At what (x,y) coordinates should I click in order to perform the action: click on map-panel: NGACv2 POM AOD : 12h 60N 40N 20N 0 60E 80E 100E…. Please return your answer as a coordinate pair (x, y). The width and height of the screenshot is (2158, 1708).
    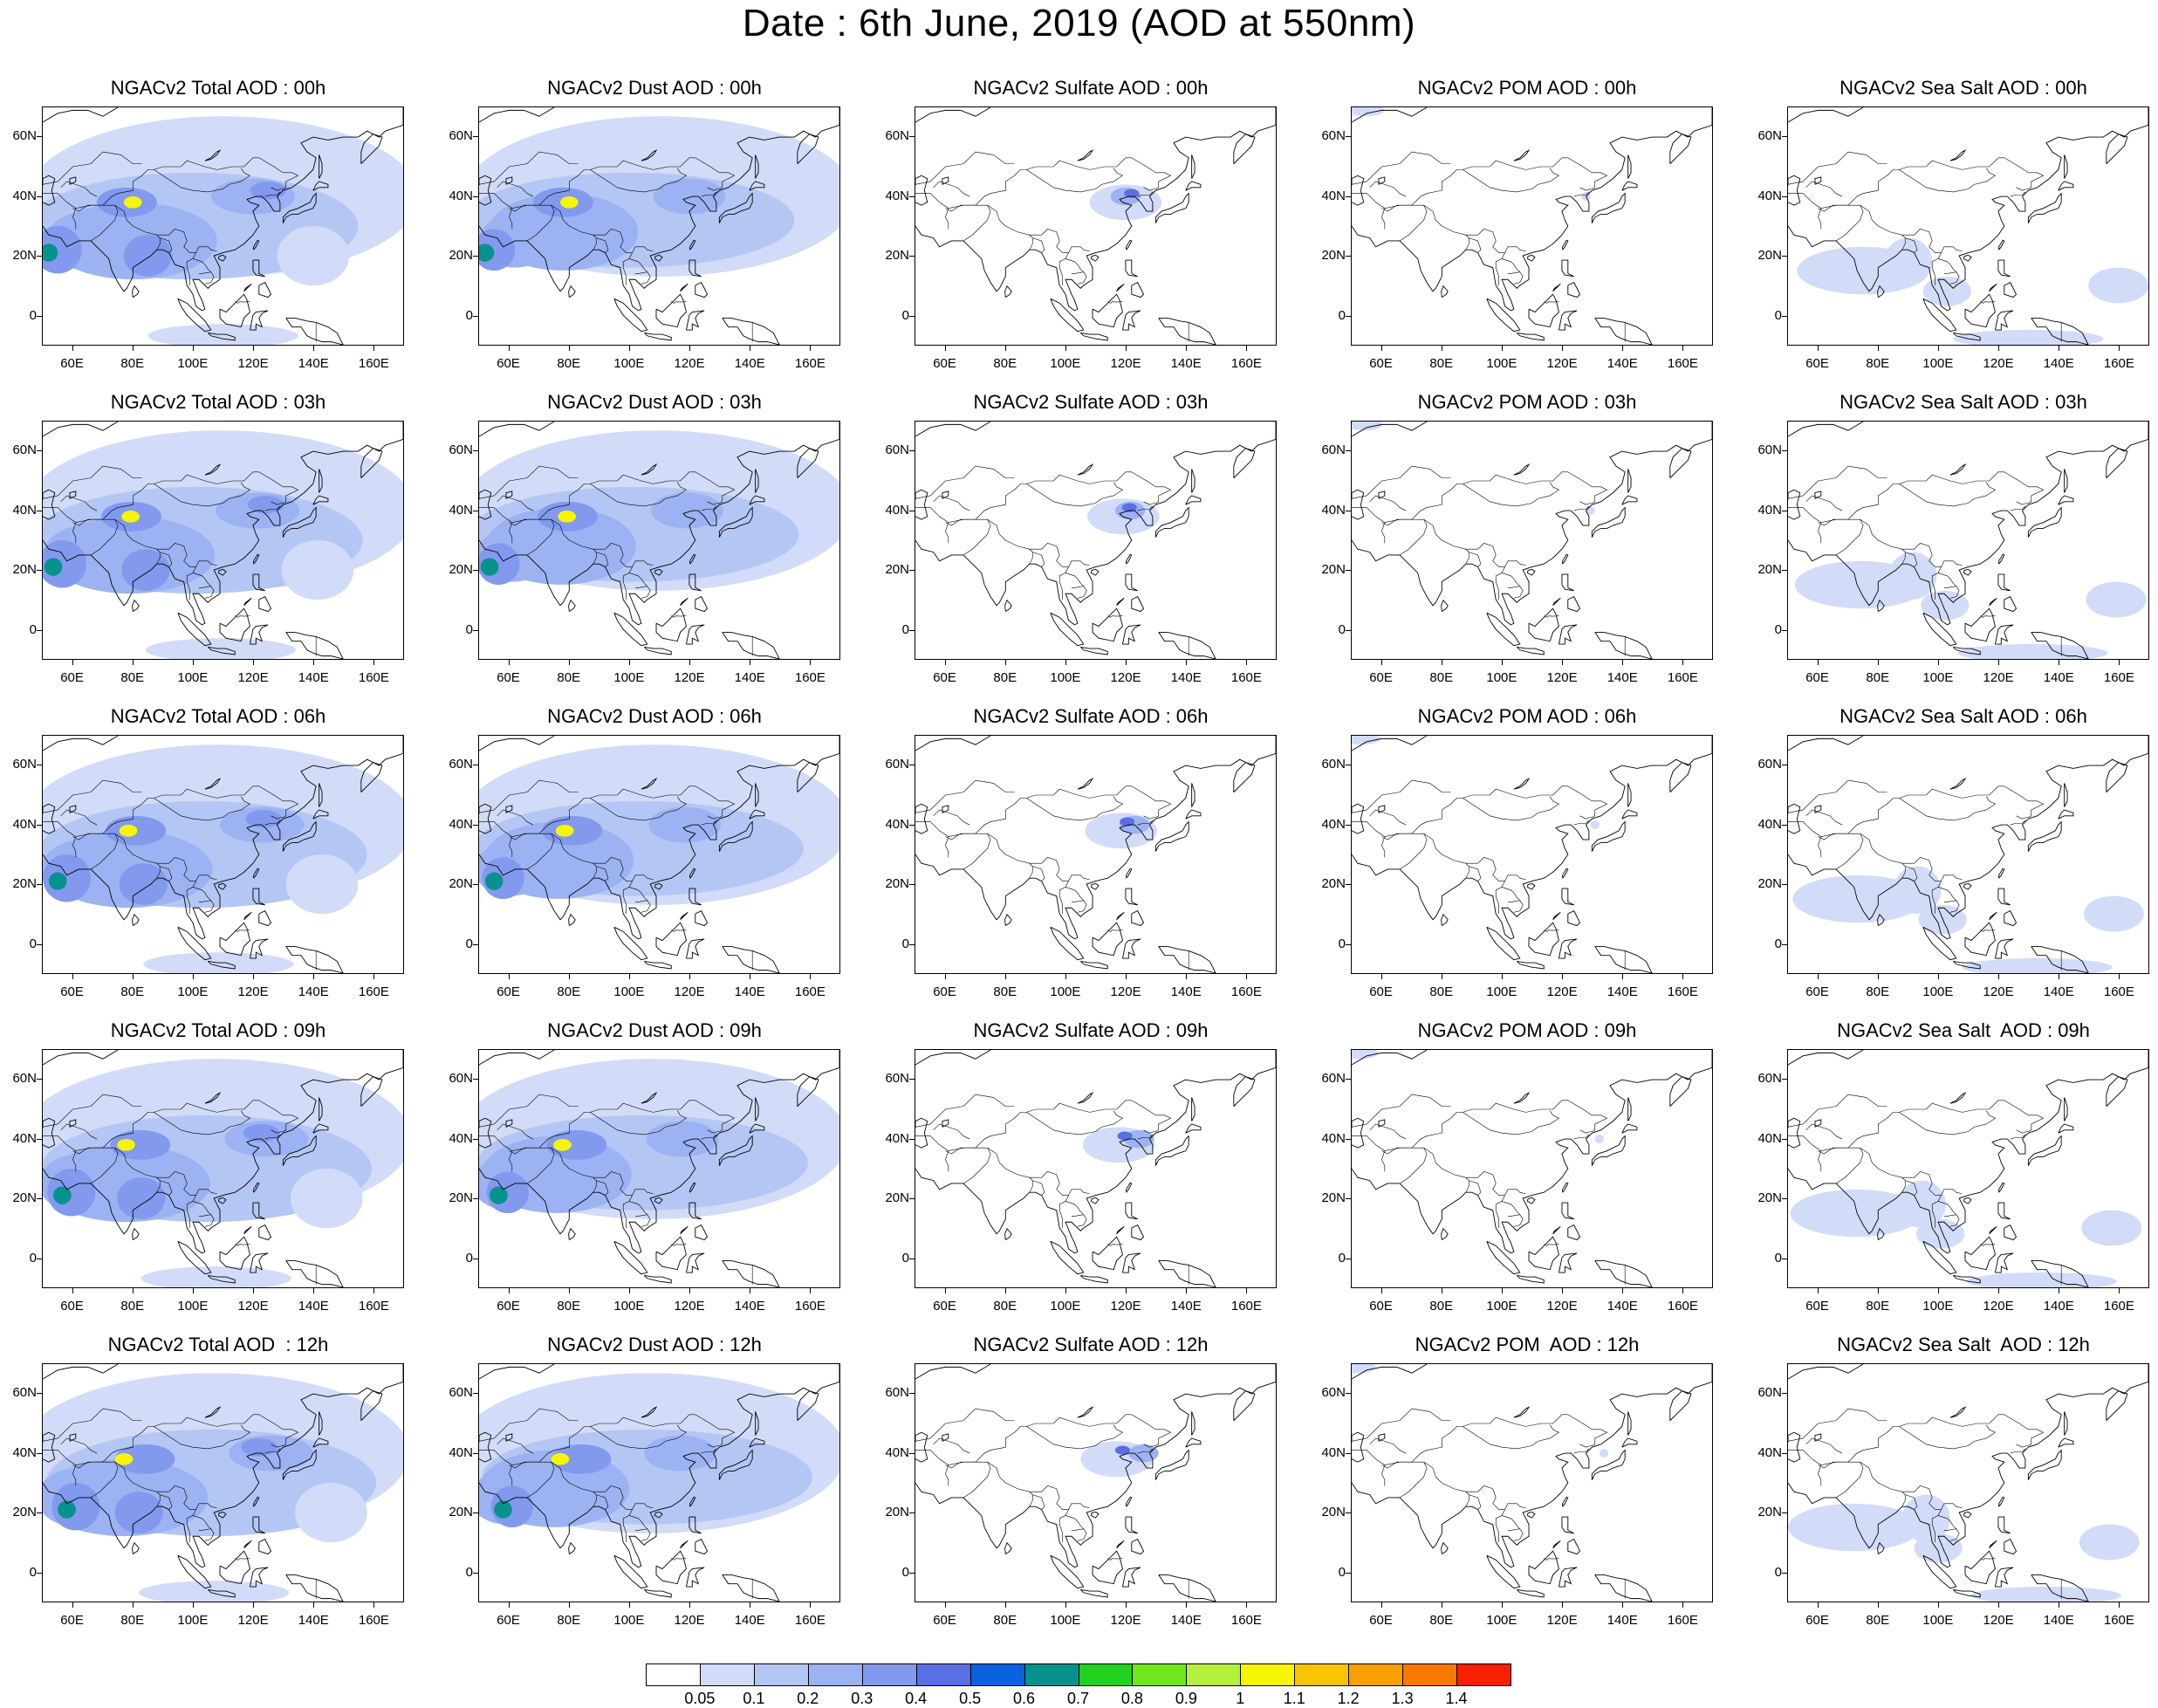
    Looking at the image, I should click on (1527, 1486).